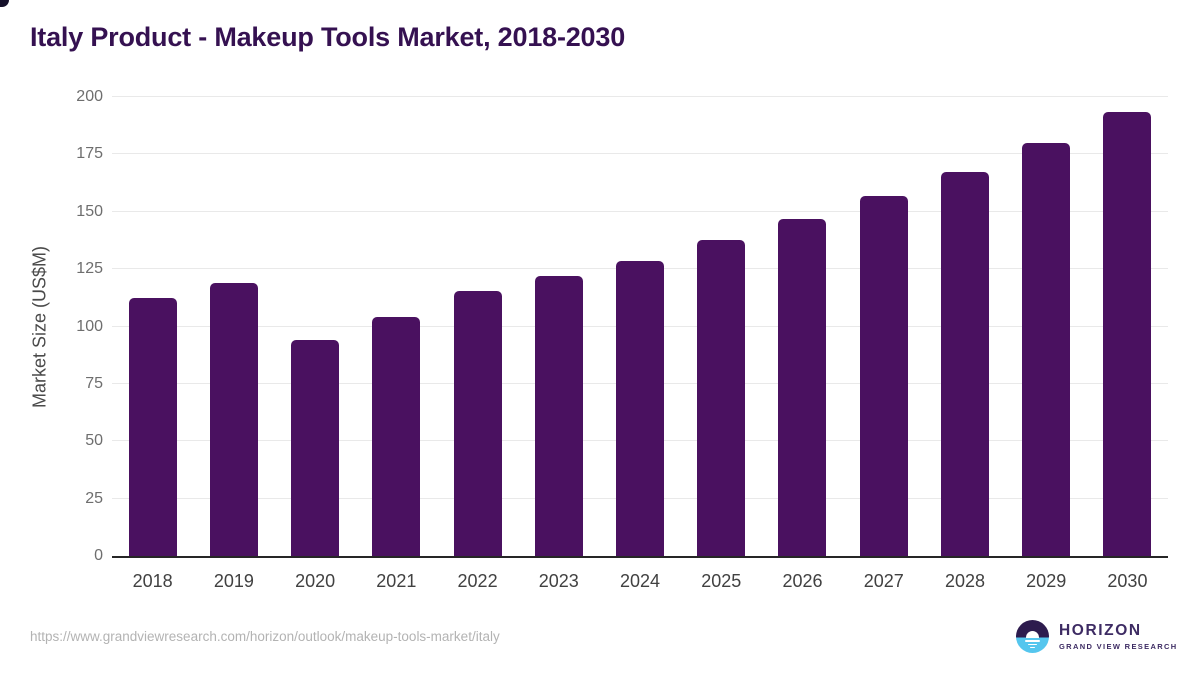 This screenshot has height=675, width=1200. Describe the element at coordinates (89, 326) in the screenshot. I see `y-tick-label-100: 100` at that location.